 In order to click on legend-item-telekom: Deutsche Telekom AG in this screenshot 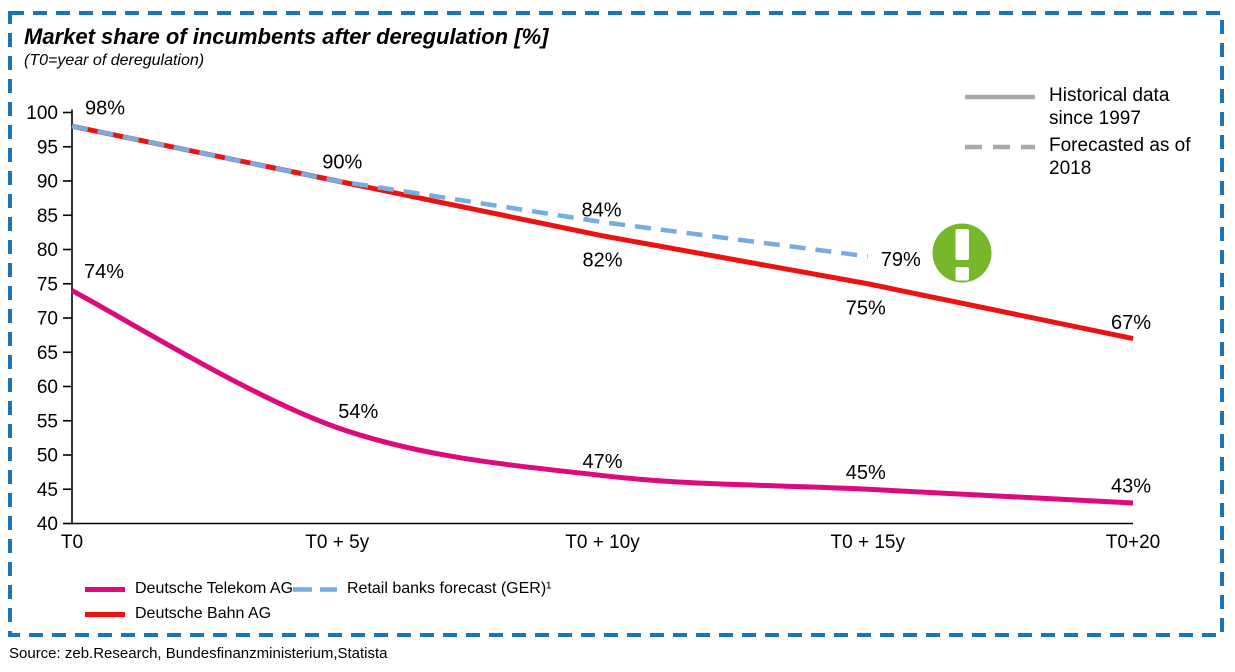, I will do `click(188, 589)`.